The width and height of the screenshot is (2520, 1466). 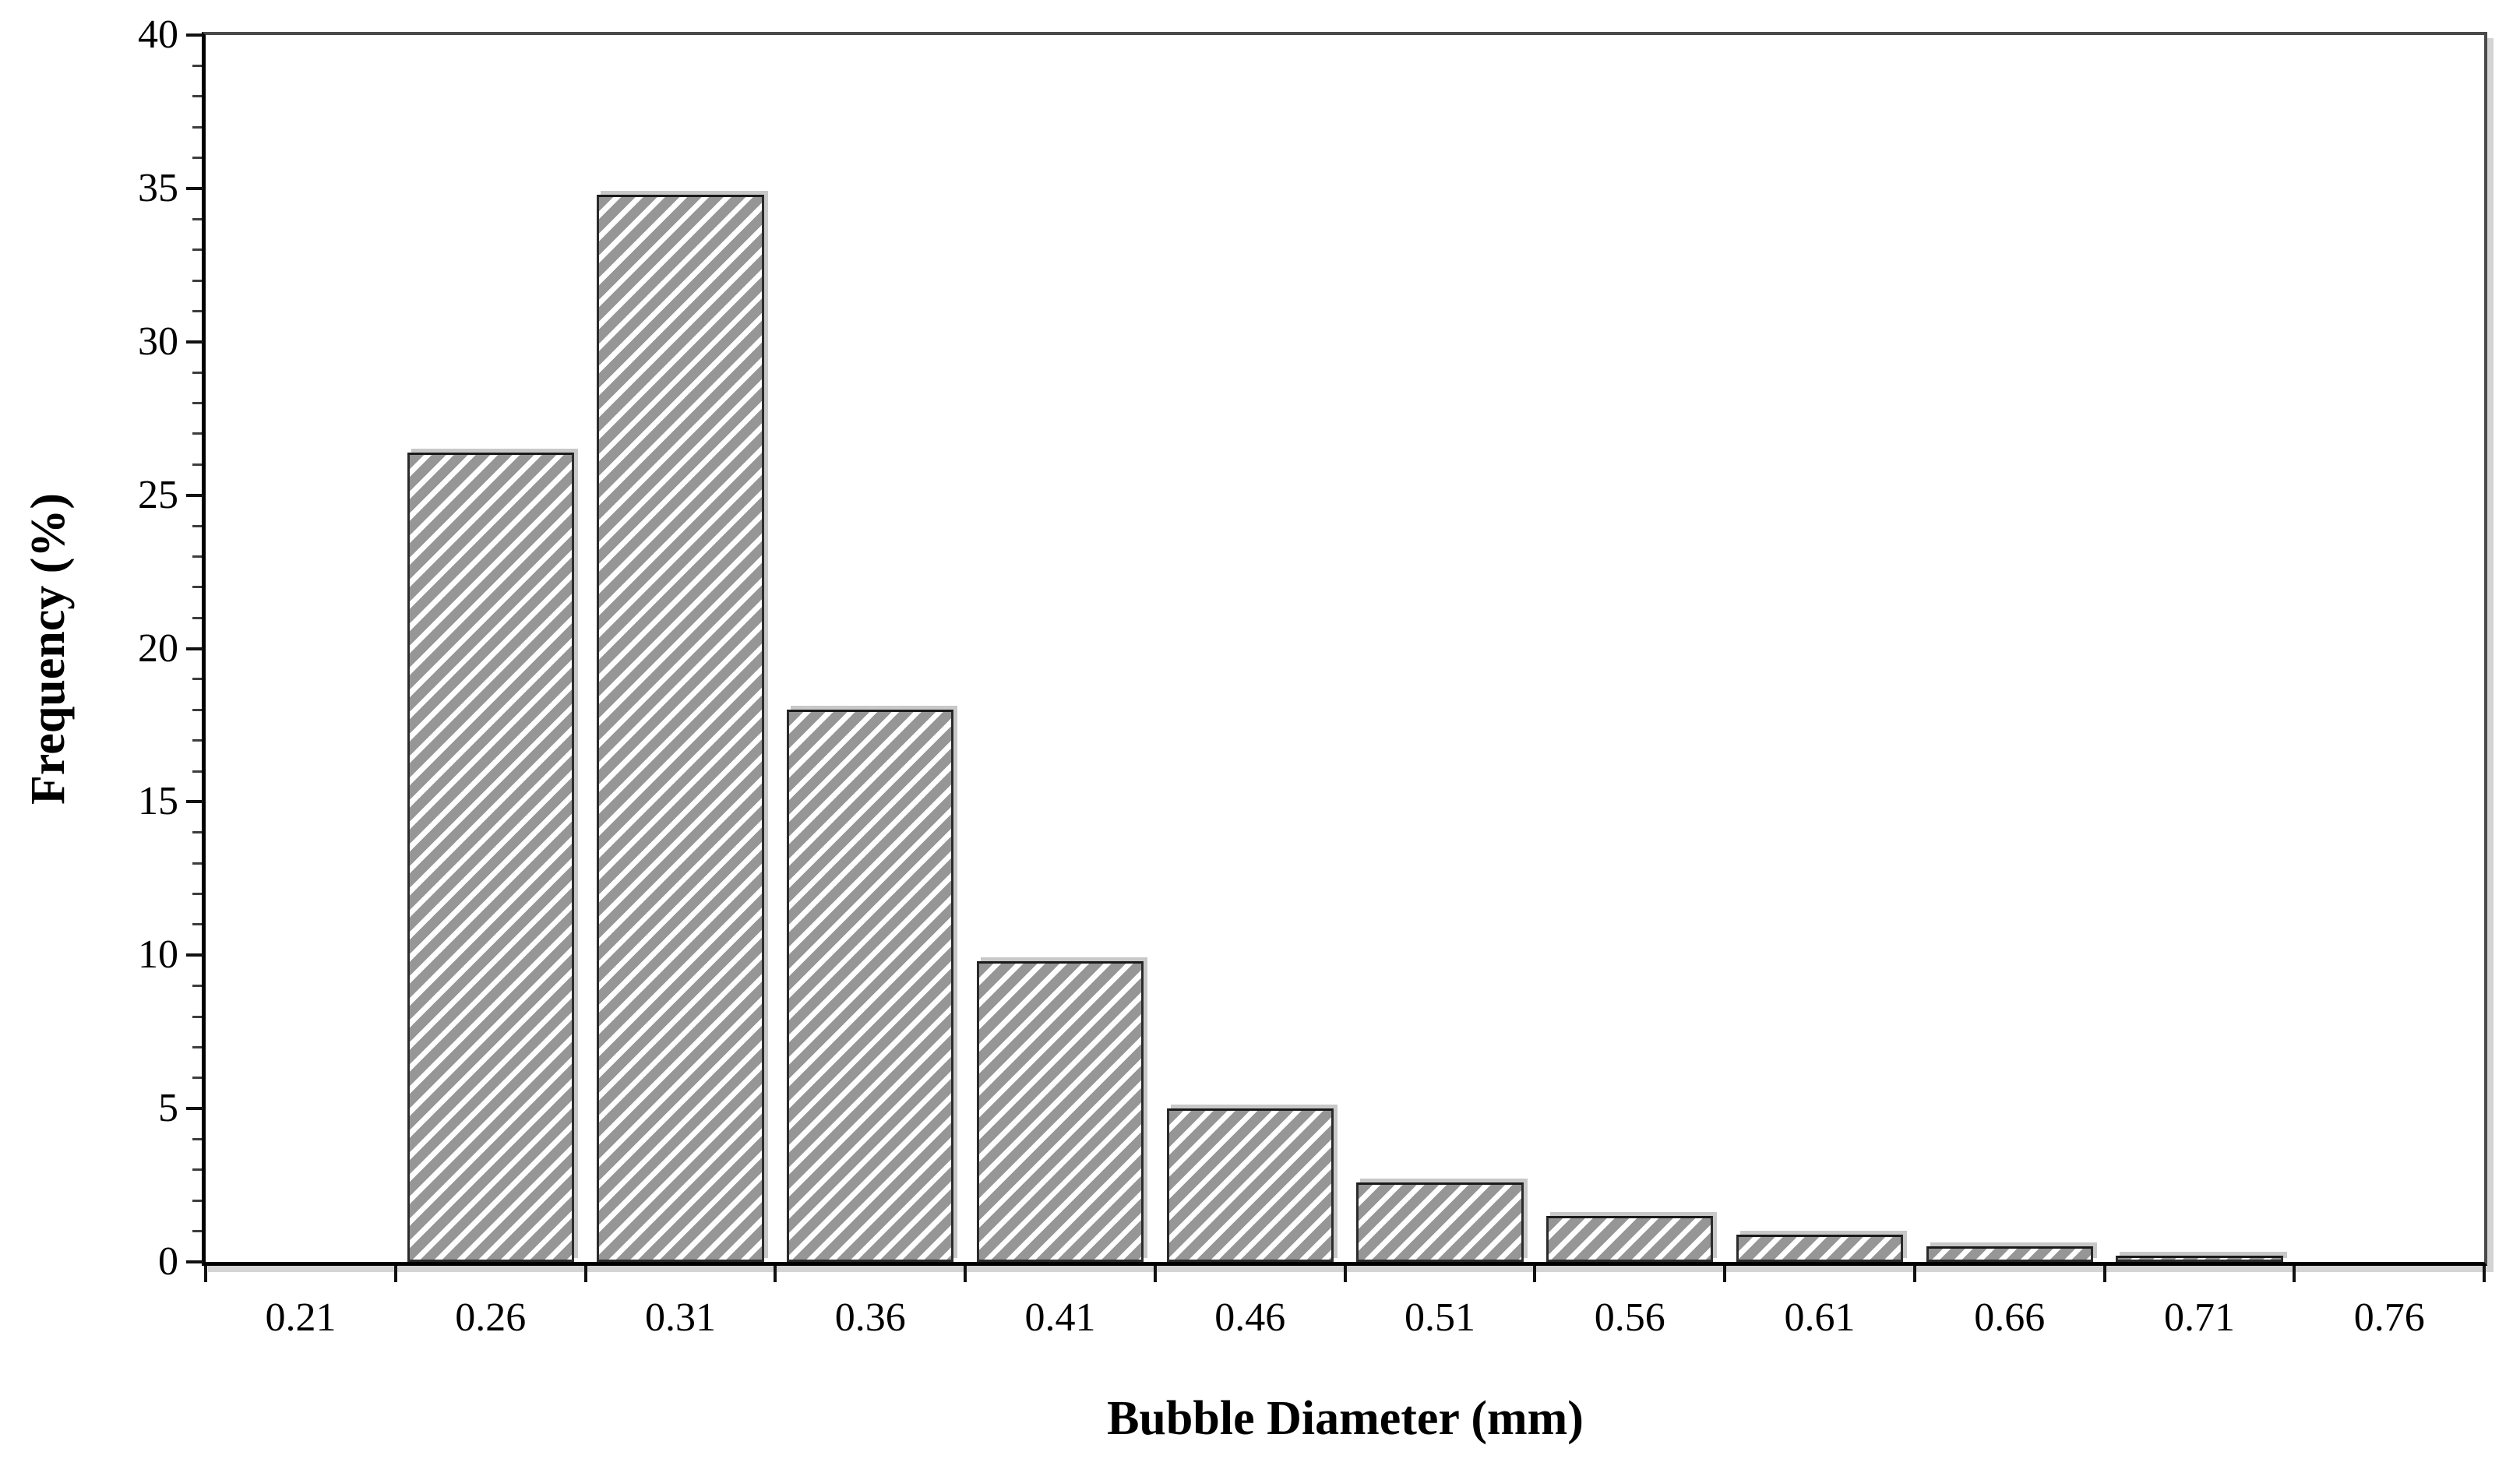 I want to click on bar-0.71, so click(x=2200, y=1259).